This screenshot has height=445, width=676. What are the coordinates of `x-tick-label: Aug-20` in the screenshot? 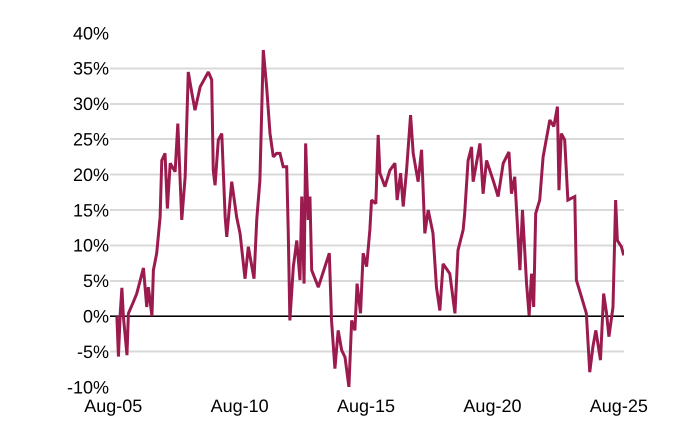 It's located at (492, 406).